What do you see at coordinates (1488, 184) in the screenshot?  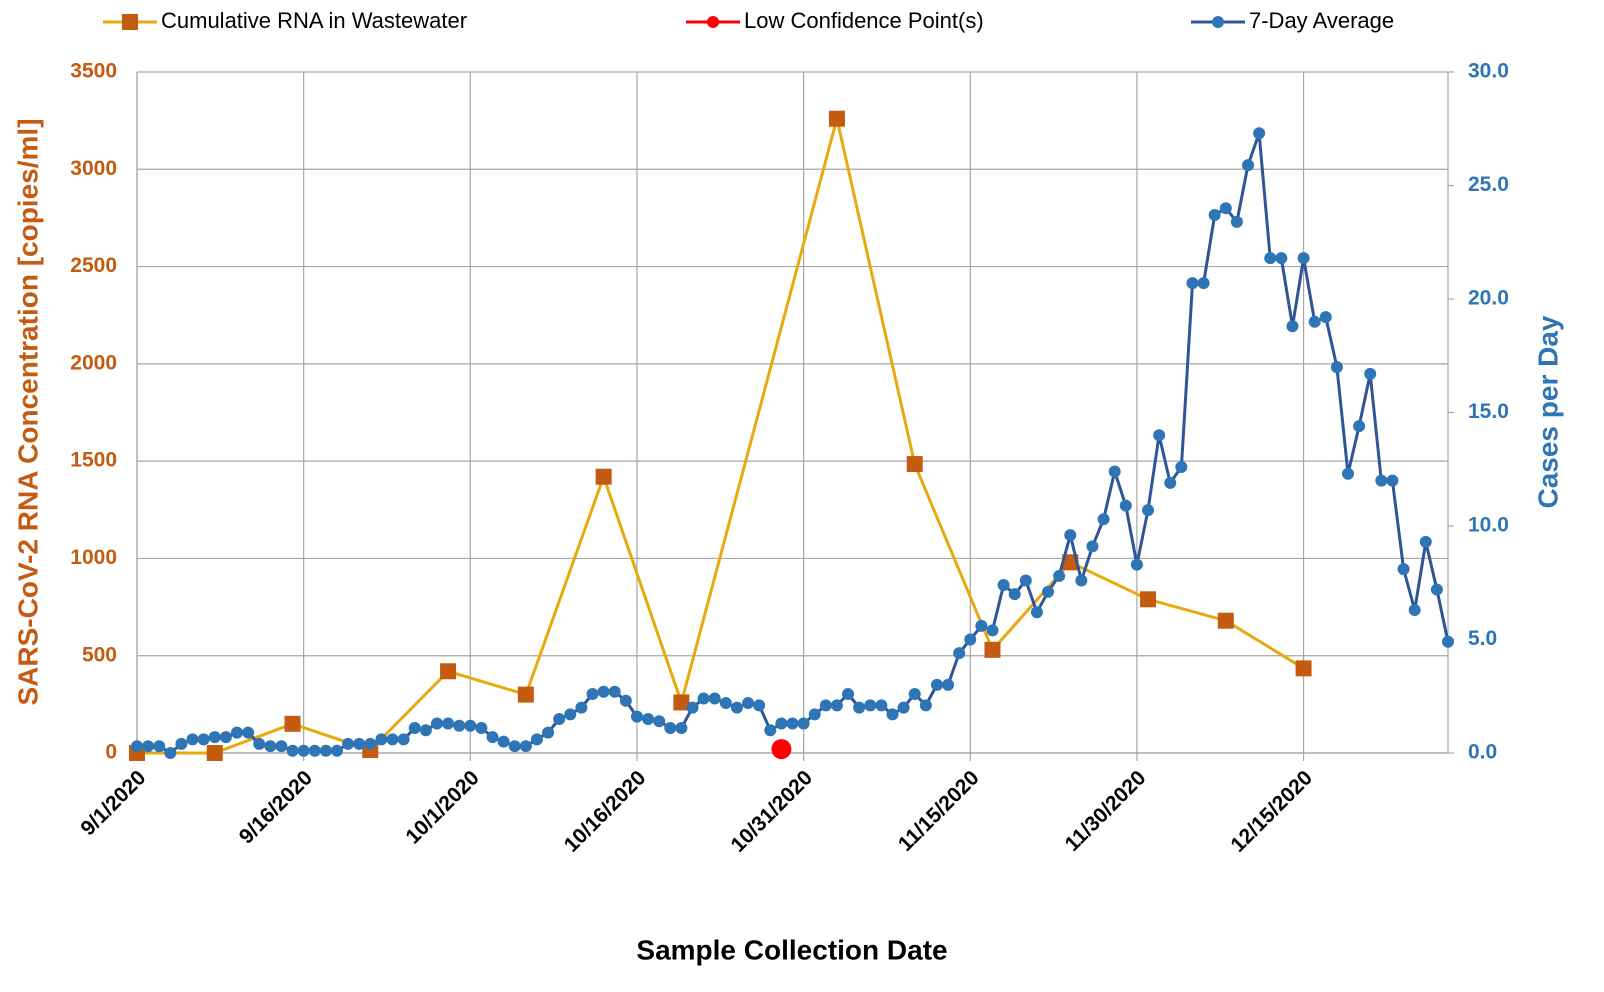 I see `y2-tick-label: 25.0` at bounding box center [1488, 184].